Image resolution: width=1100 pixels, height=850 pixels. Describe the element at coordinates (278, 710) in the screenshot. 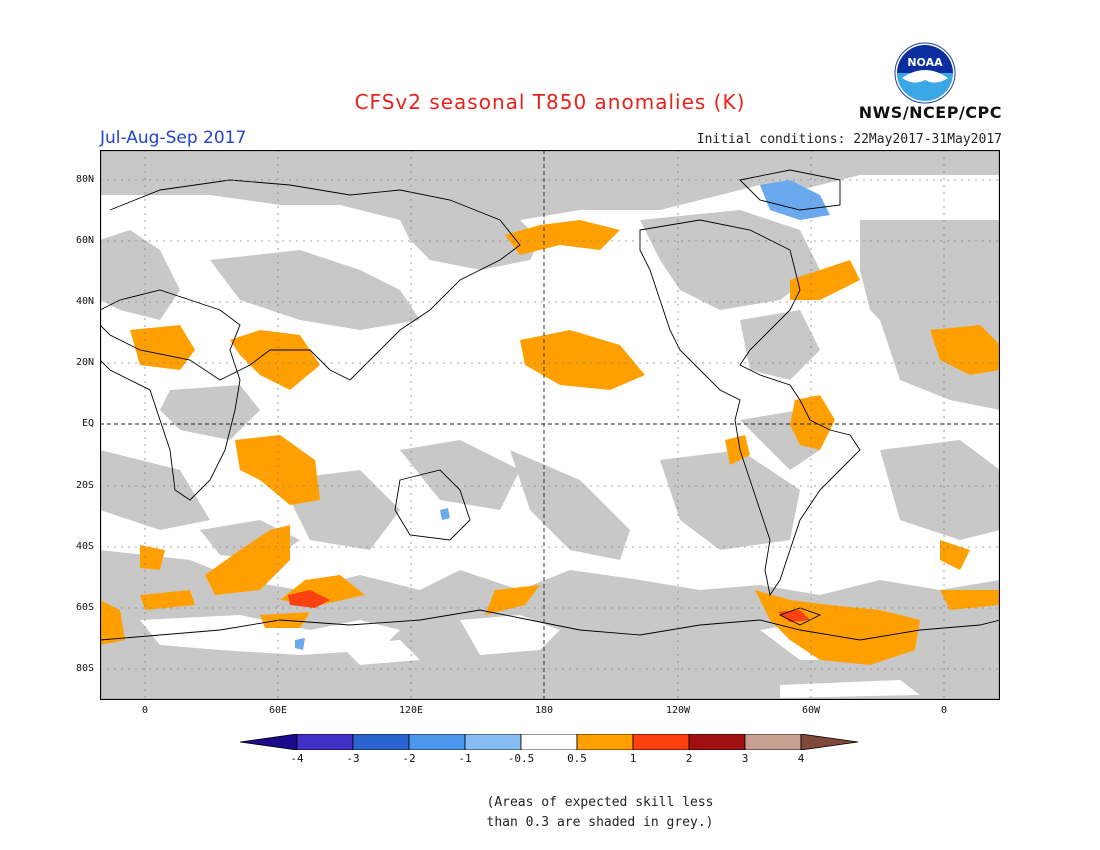

I see `lon-label-60e: 60E` at that location.